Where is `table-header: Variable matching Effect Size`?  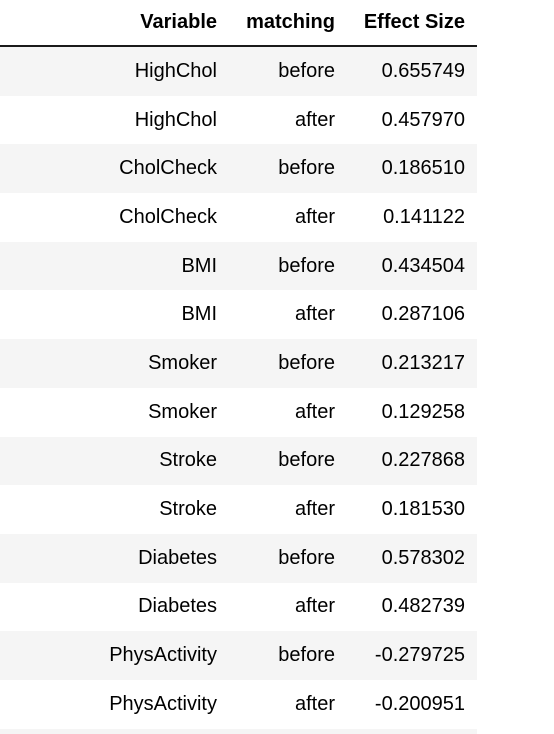 table-header: Variable matching Effect Size is located at coordinates (238, 23).